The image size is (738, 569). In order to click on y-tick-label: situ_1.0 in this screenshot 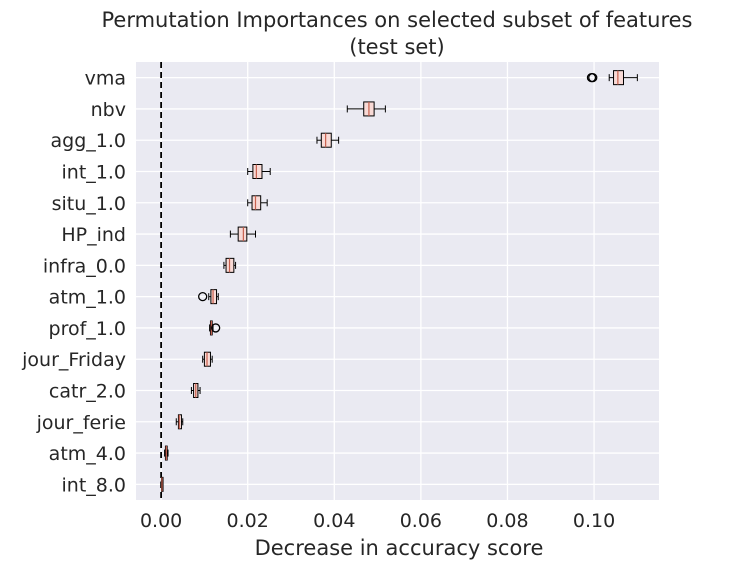, I will do `click(89, 204)`.